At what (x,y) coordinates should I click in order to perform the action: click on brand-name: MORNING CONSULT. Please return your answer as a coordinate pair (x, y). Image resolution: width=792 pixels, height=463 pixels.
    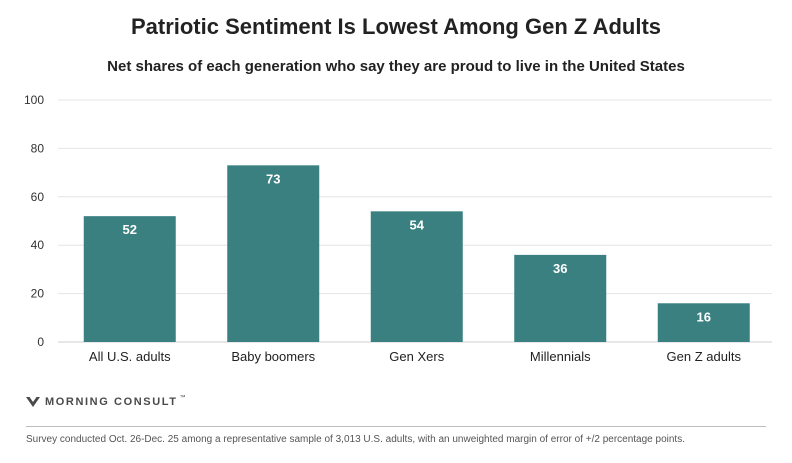
    Looking at the image, I should click on (111, 402).